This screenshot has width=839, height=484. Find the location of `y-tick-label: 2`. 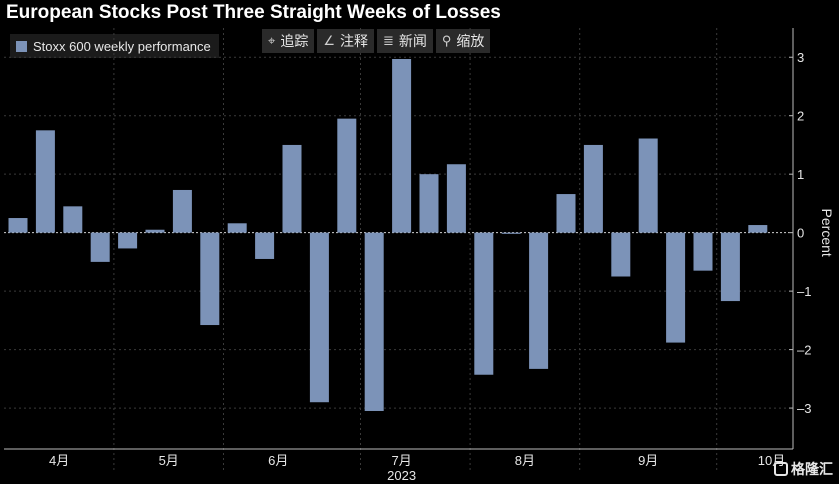

y-tick-label: 2 is located at coordinates (800, 116).